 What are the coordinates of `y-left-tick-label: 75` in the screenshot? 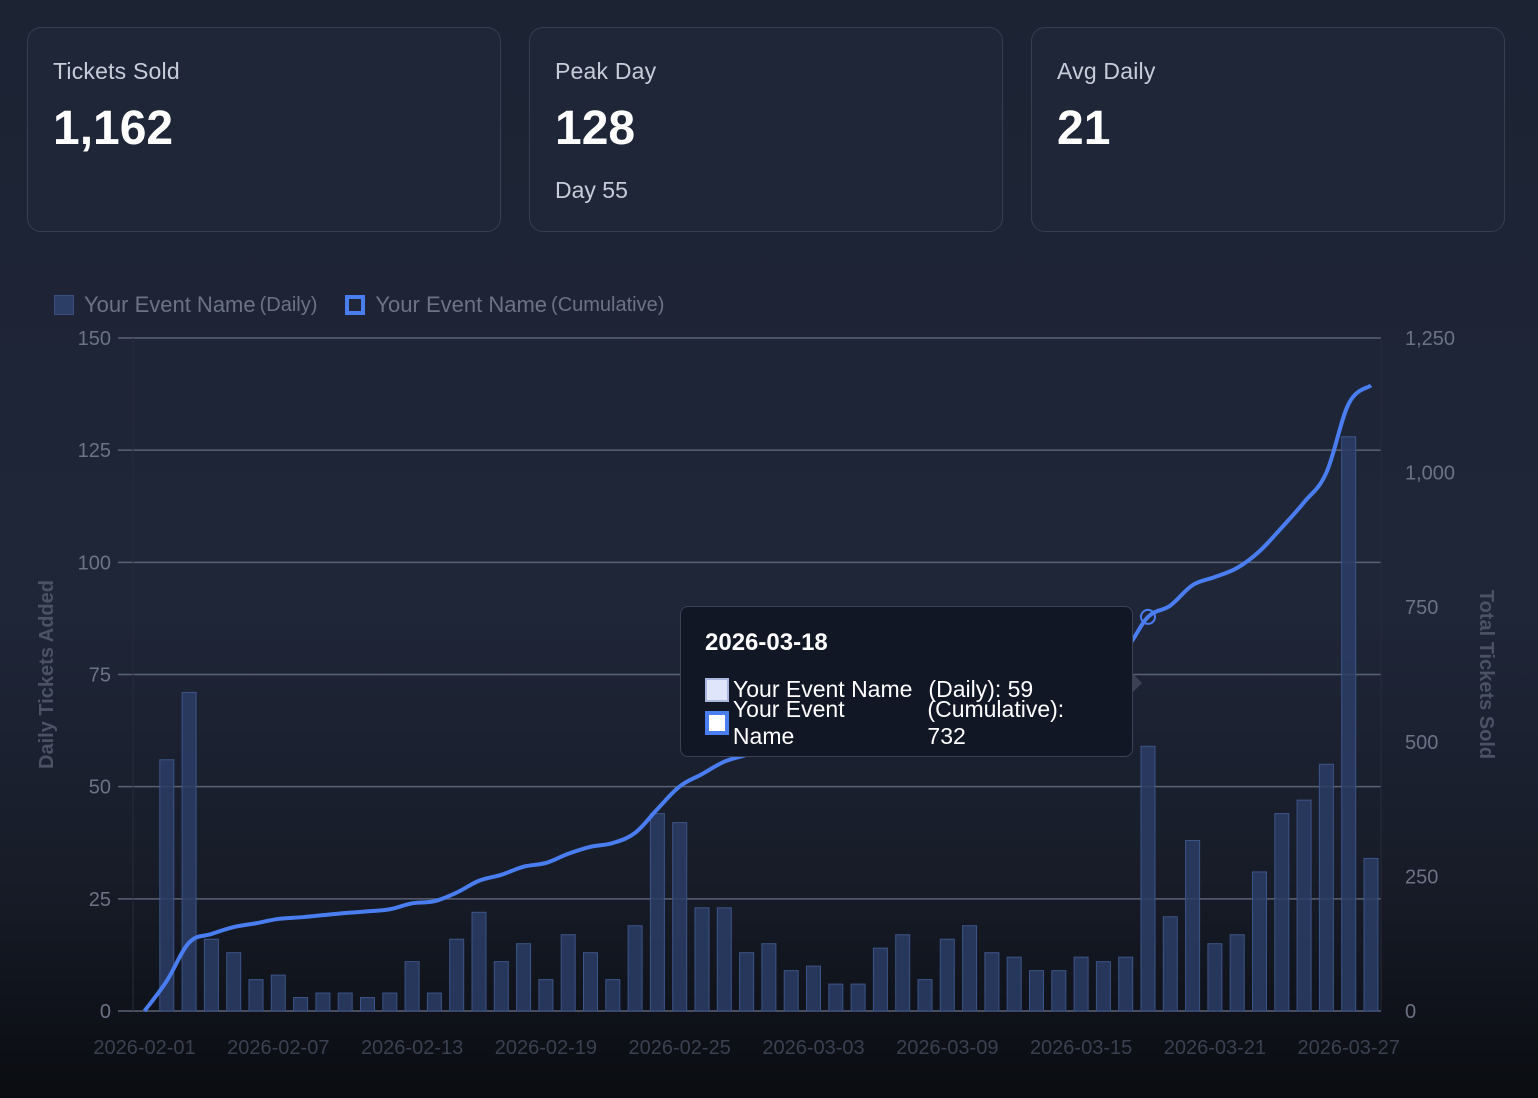 It's located at (100, 676).